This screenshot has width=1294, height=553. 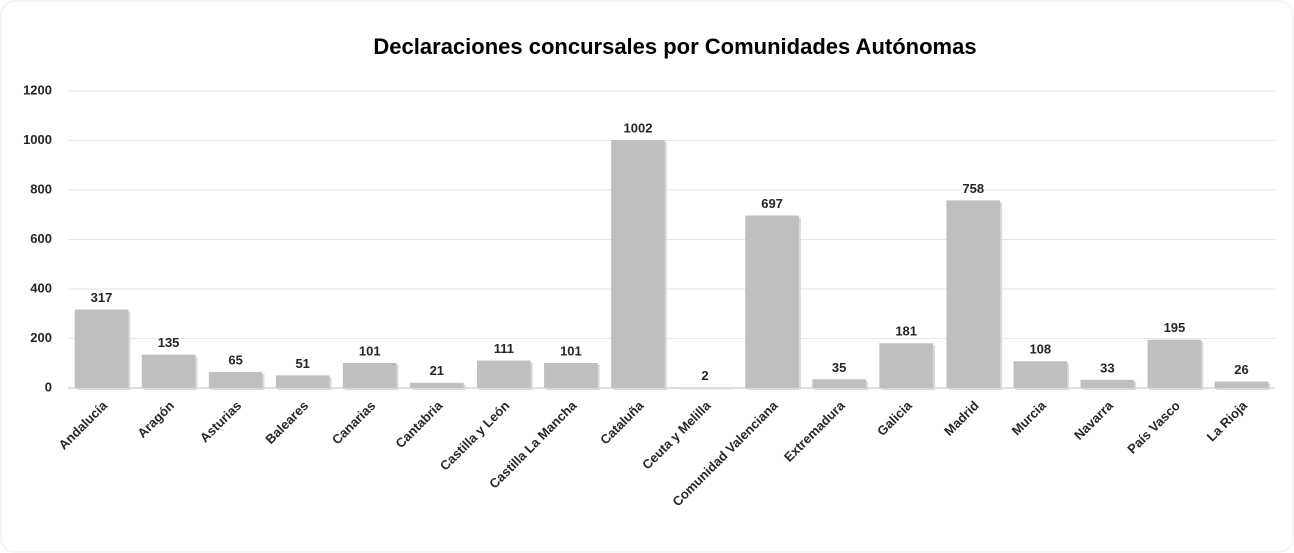 I want to click on data-label: 65, so click(x=235, y=359).